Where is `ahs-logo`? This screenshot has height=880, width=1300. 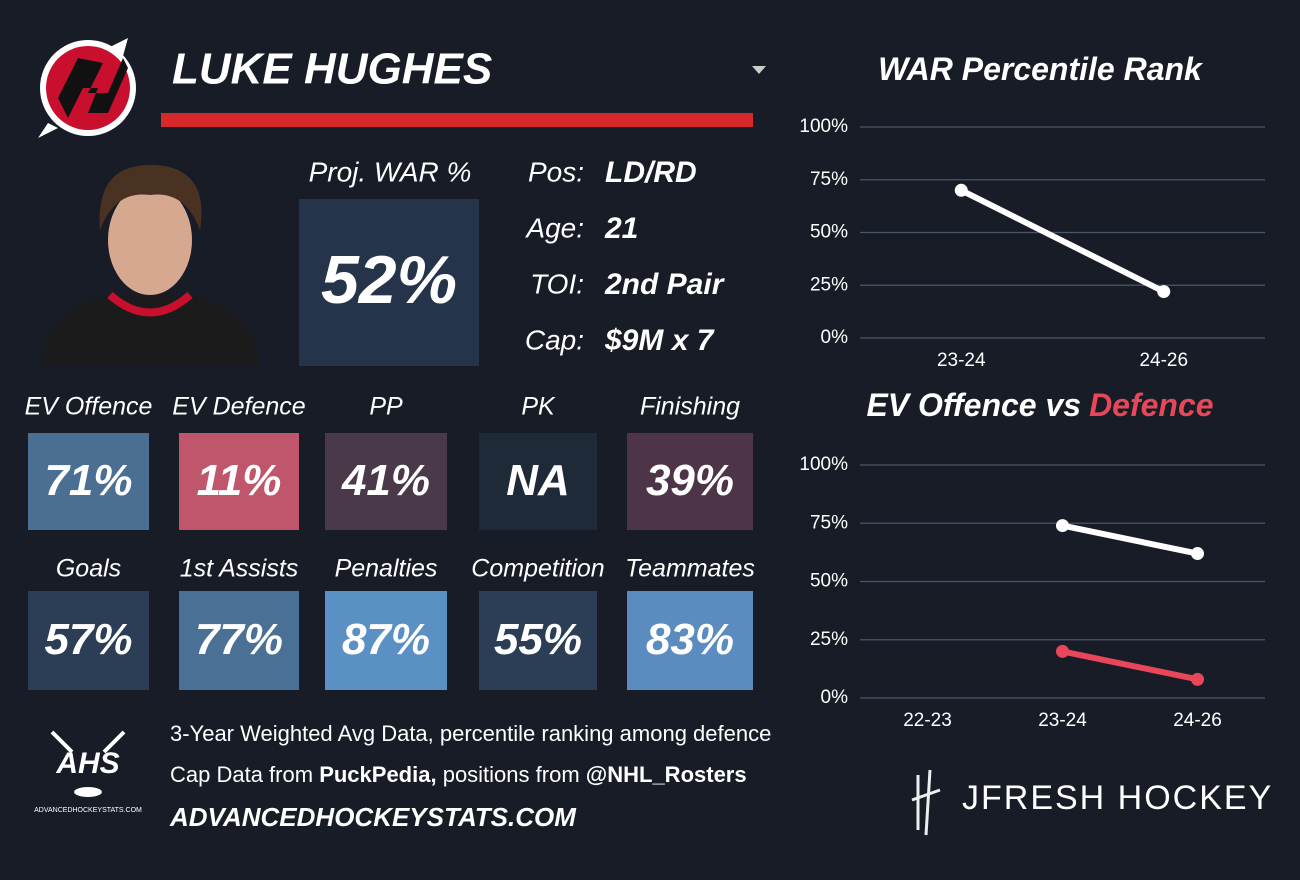
ahs-logo is located at coordinates (88, 763).